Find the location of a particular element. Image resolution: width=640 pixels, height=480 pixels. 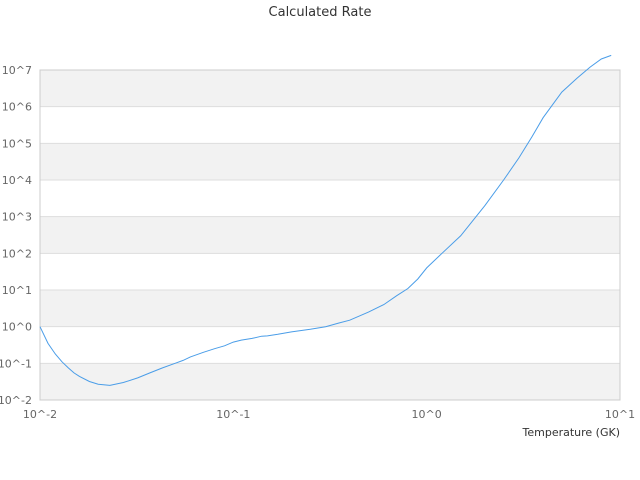

y-tick-label: 10^1 is located at coordinates (17, 290).